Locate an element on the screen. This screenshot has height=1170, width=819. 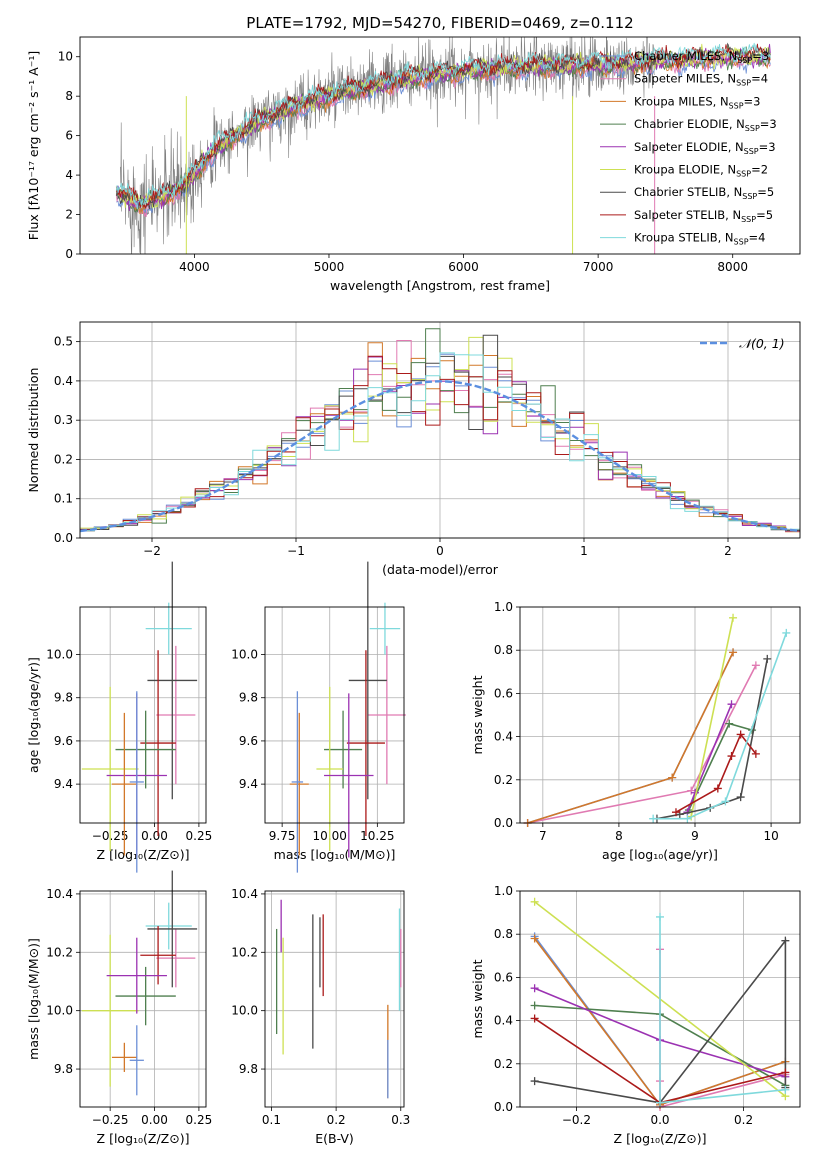
weight_z-ytick-label: 0.8 is located at coordinates (503, 934).